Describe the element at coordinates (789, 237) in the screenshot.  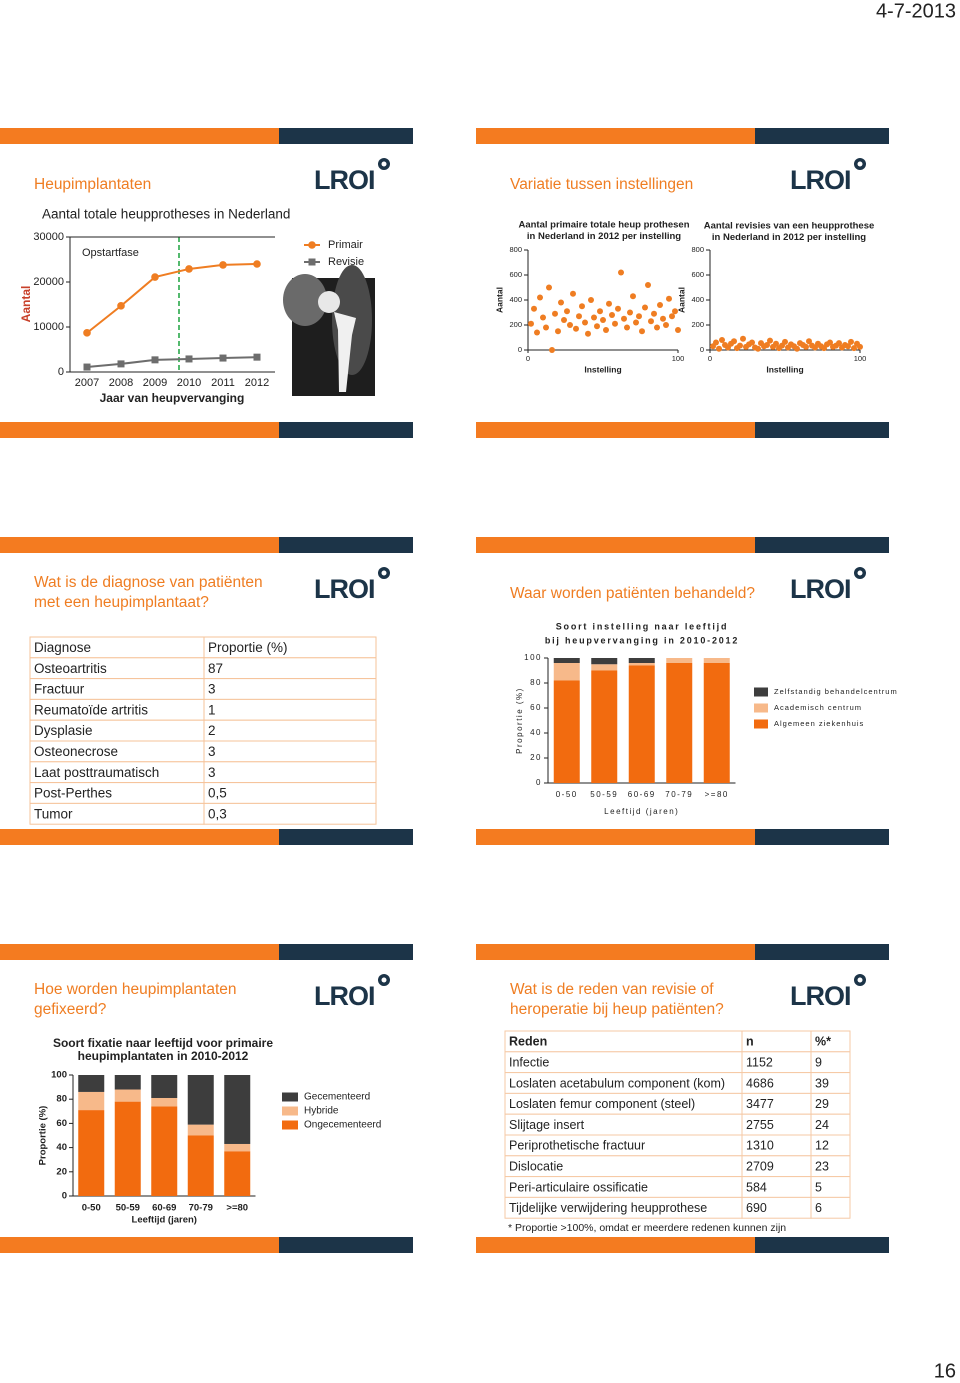
I see `chart-title: in Nederland in 2012 per instelling` at that location.